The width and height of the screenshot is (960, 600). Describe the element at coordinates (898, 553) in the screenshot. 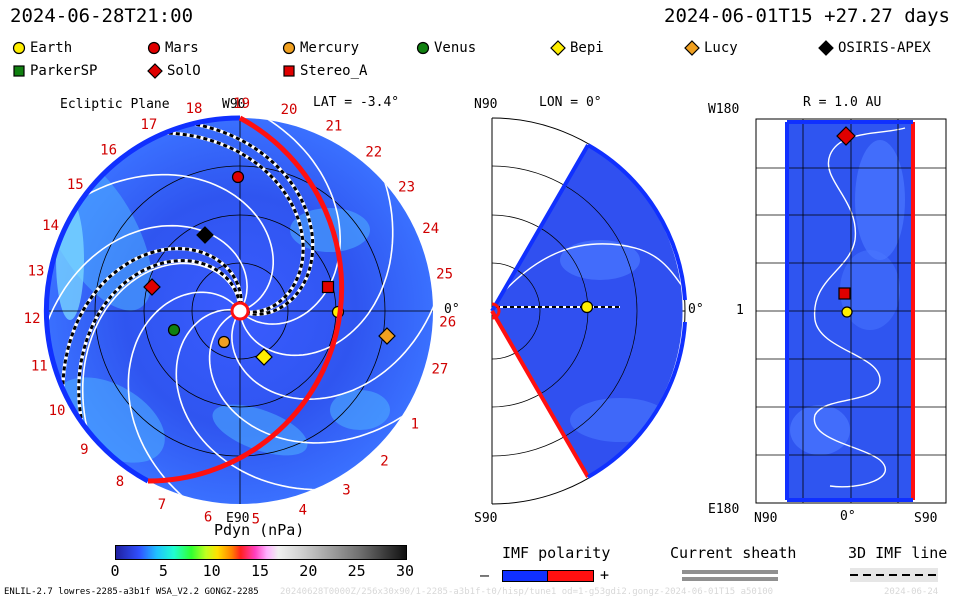

I see `imf-3d-title: 3D IMF line` at that location.